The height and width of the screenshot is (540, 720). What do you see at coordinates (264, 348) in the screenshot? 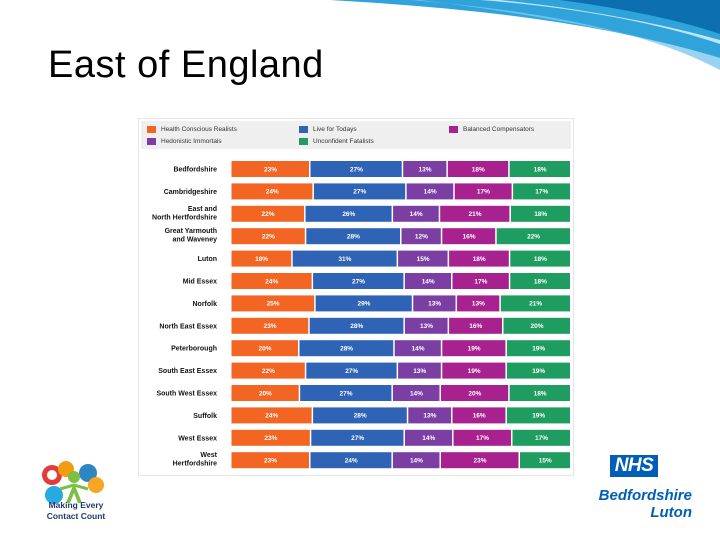
I see `bar-peterborough-health-conscious-realists` at bounding box center [264, 348].